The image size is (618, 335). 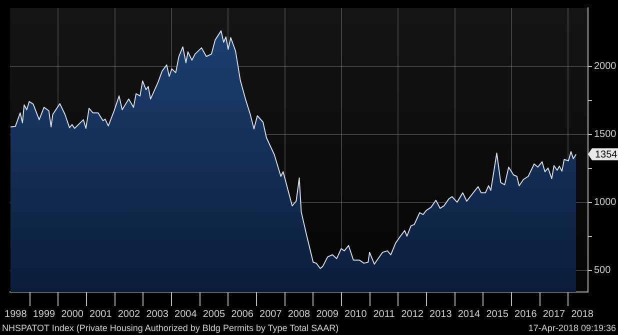 What do you see at coordinates (101, 314) in the screenshot?
I see `x-tick-label: 2001` at bounding box center [101, 314].